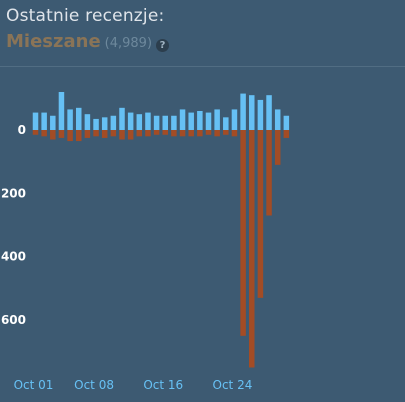 The width and height of the screenshot is (405, 402). I want to click on y-tick-label: 400, so click(13, 257).